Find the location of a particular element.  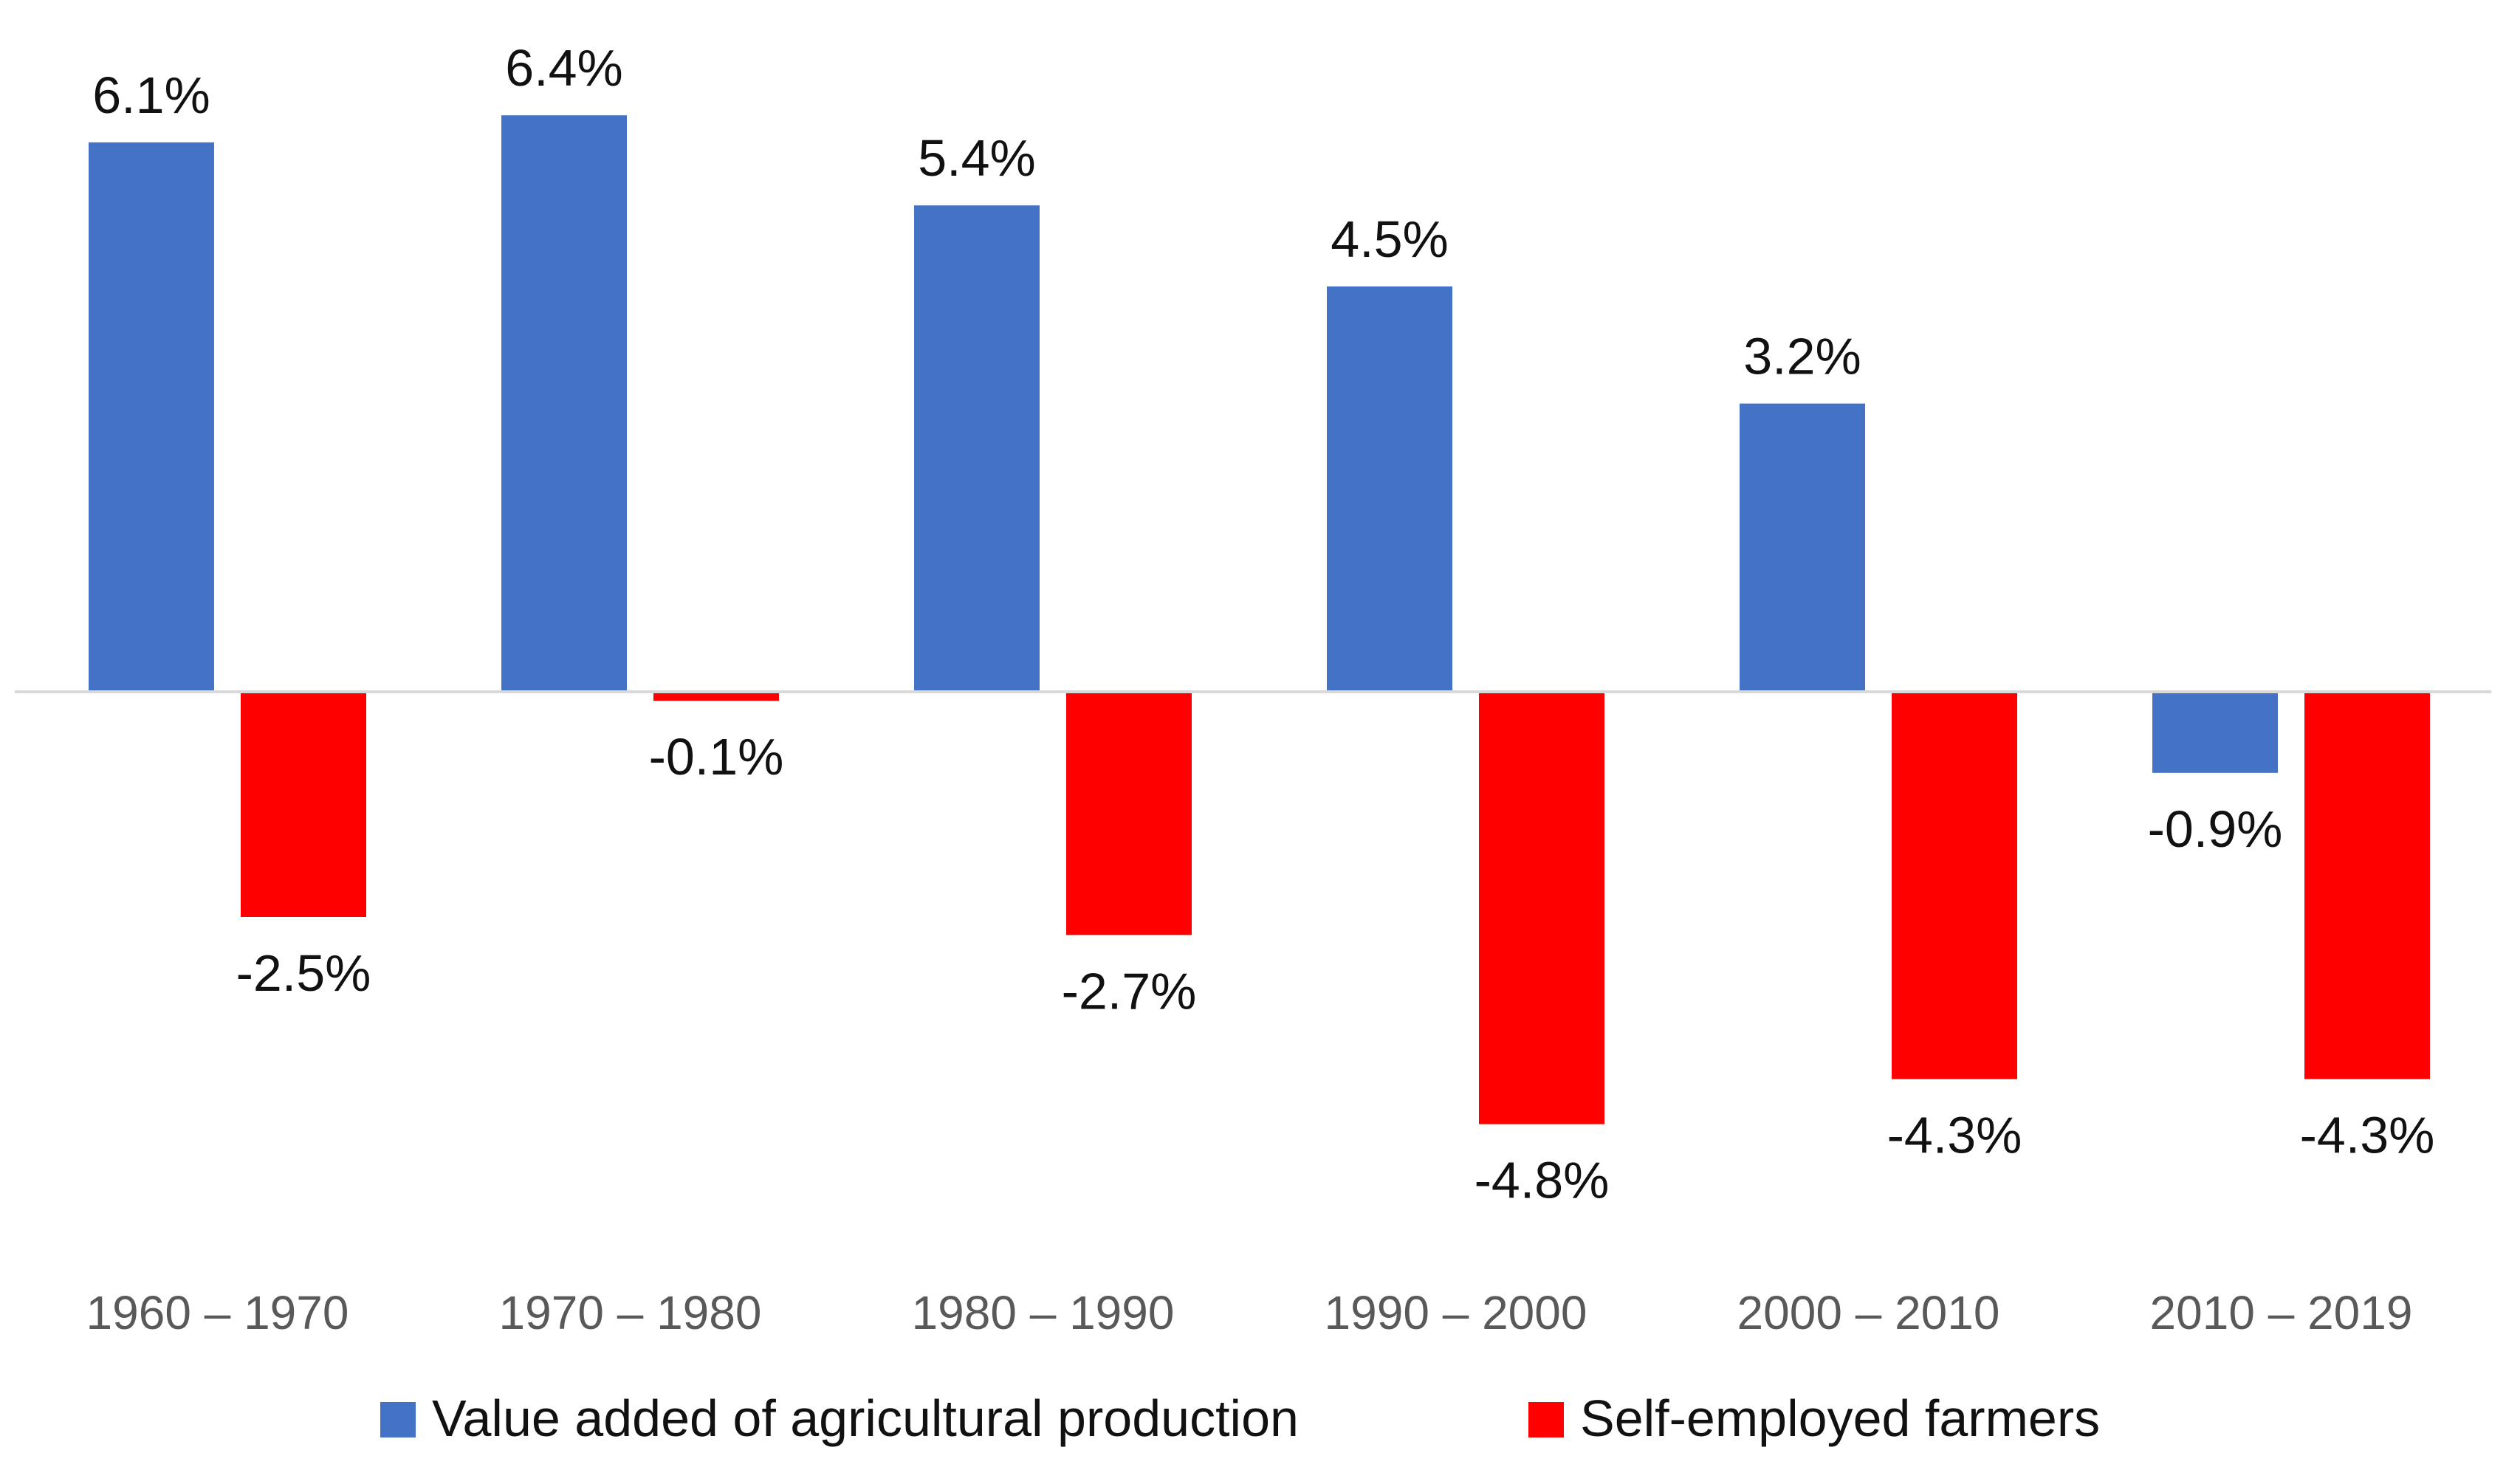

data-label-series-1-4: 3.2% is located at coordinates (1802, 356).